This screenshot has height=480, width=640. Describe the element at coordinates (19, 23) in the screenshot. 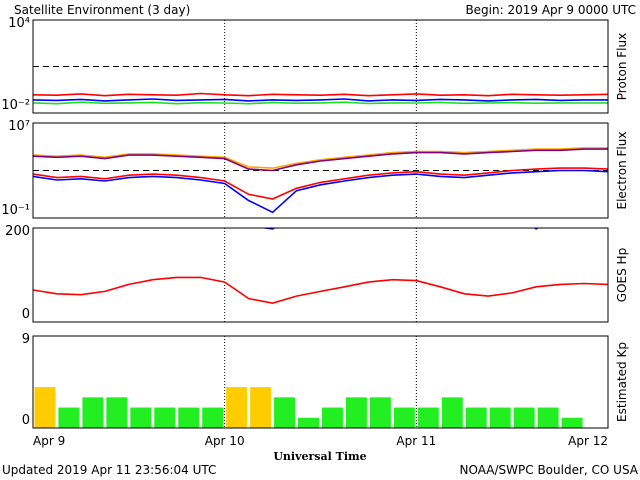

I see `y-tick-label: 10⁴` at that location.